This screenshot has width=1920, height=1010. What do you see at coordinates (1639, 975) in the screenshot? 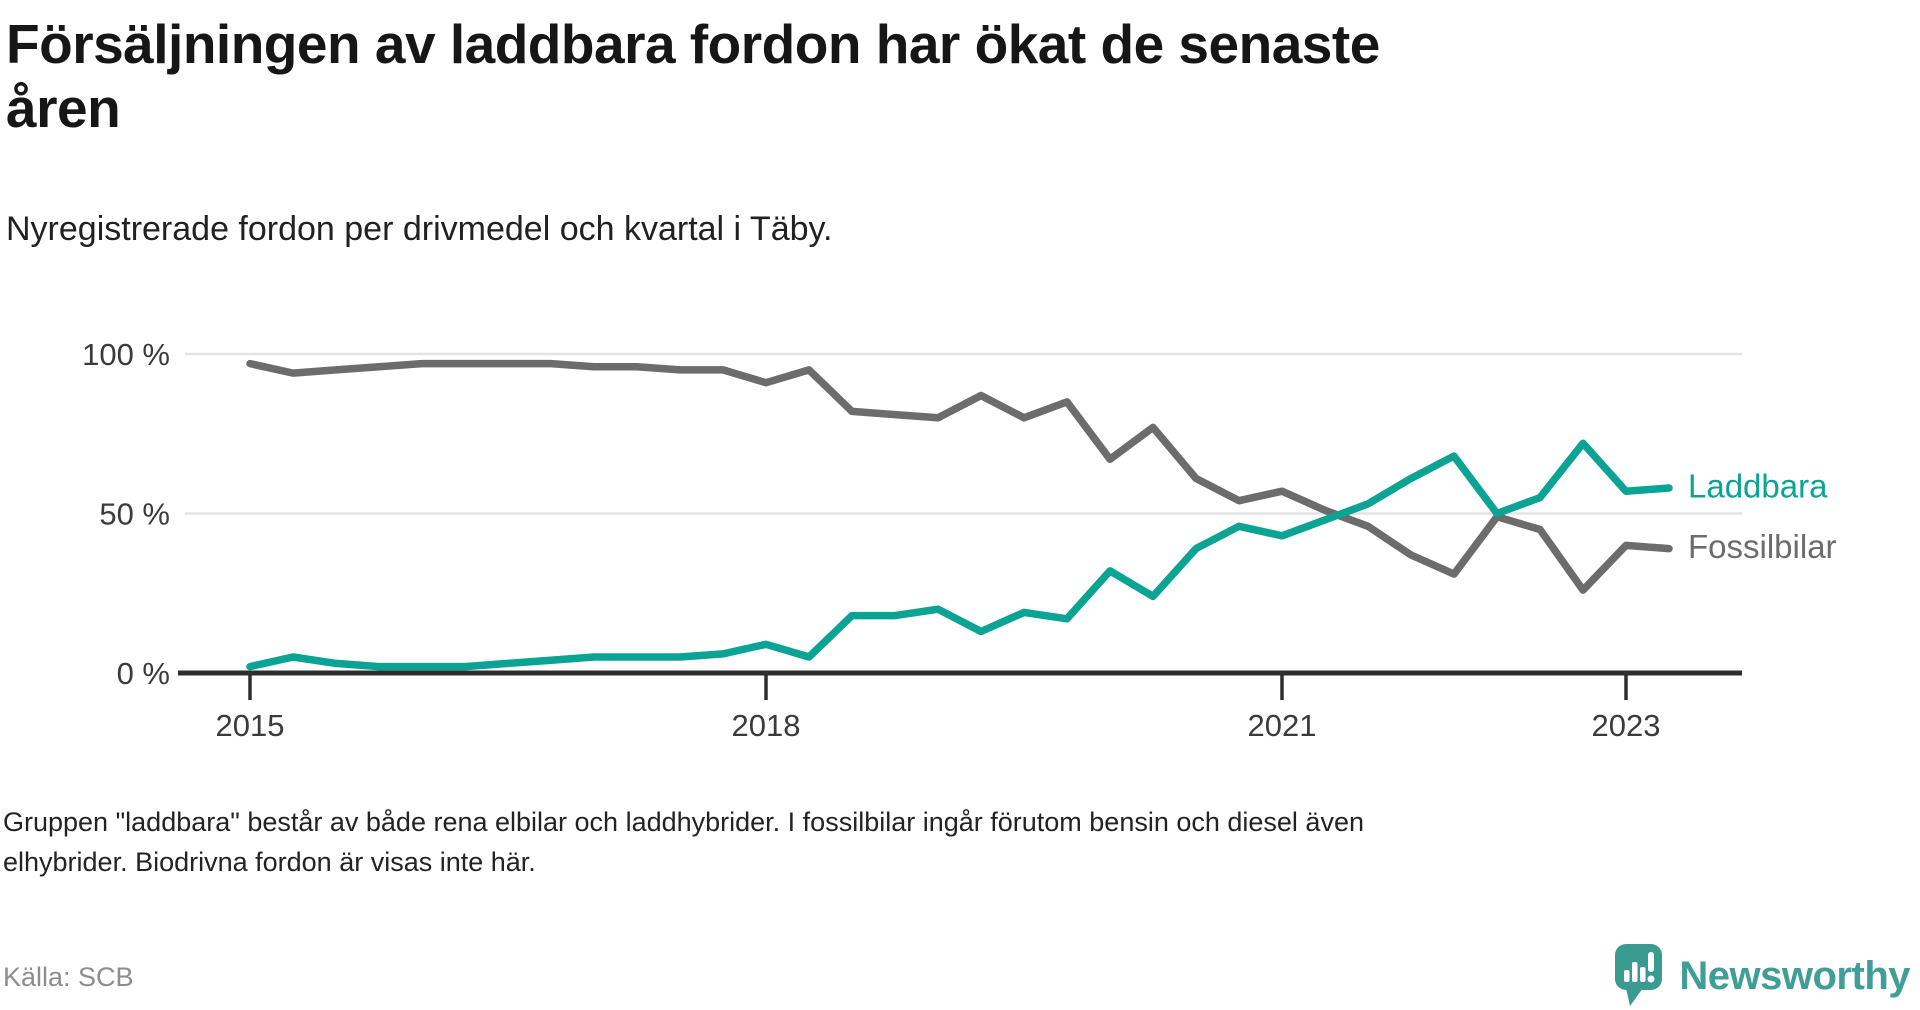
I see `speech-bubble-bar-chart-exclamation-icon` at bounding box center [1639, 975].